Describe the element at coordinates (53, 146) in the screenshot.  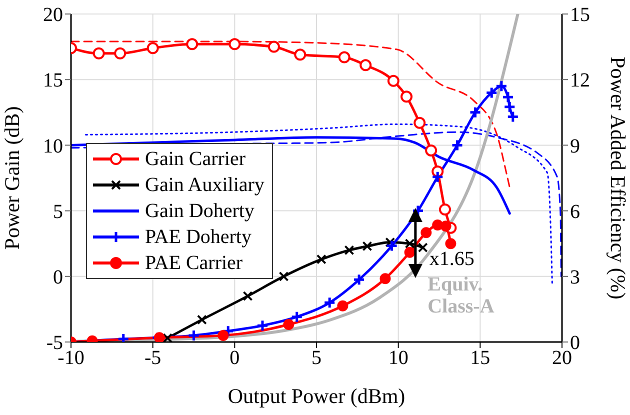
I see `y-tick-label: 10` at that location.